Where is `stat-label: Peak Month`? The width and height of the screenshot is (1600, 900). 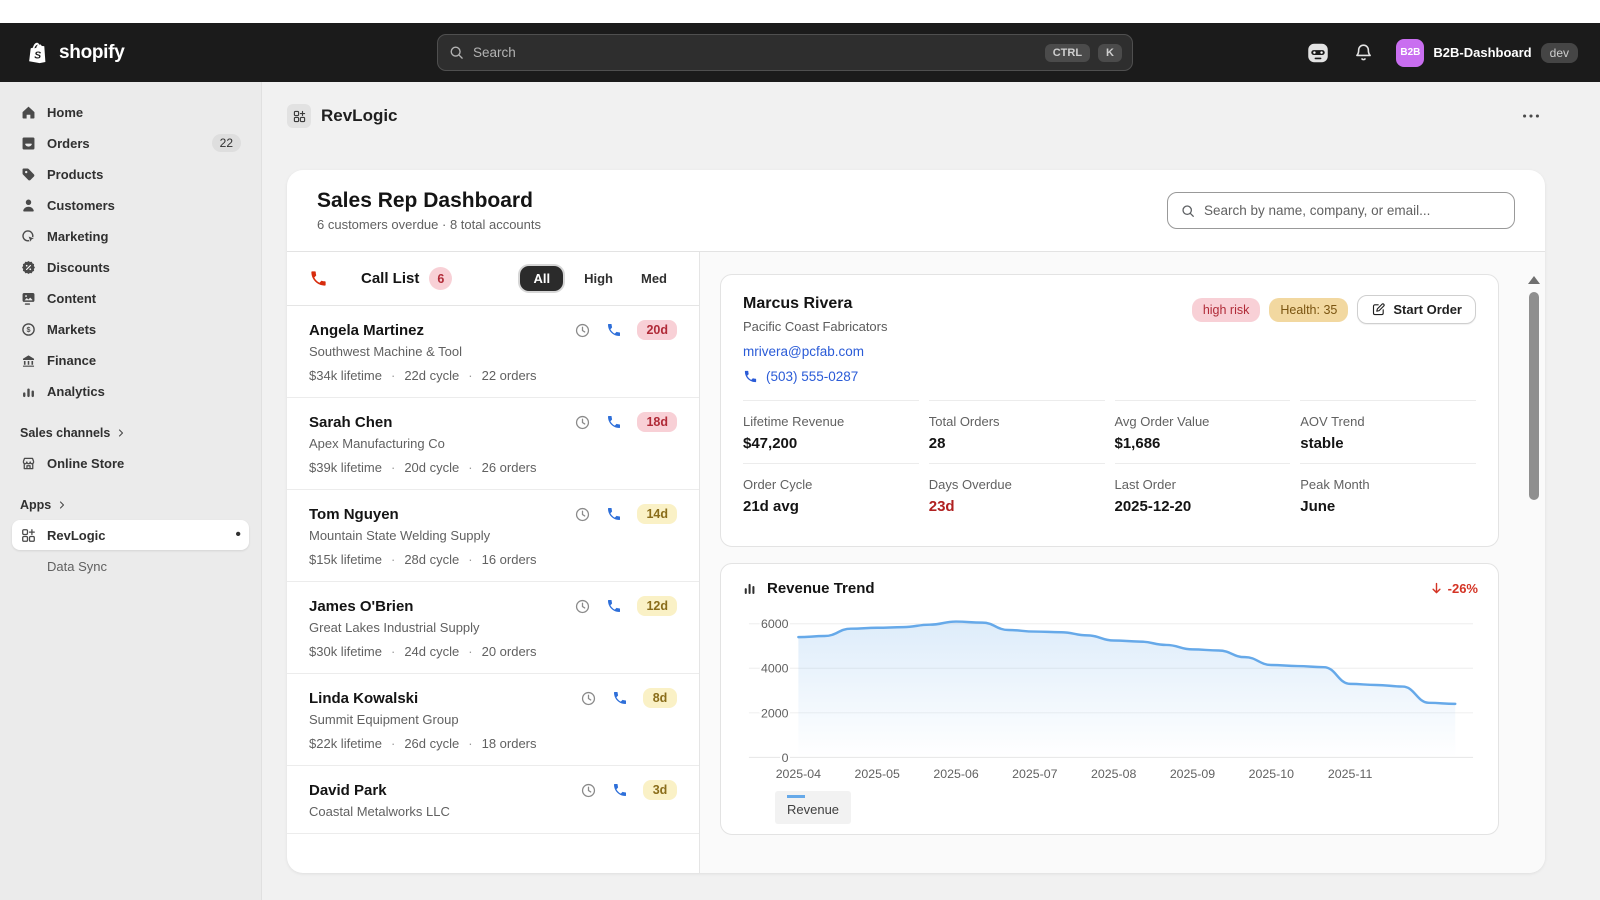
stat-label: Peak Month is located at coordinates (1335, 484).